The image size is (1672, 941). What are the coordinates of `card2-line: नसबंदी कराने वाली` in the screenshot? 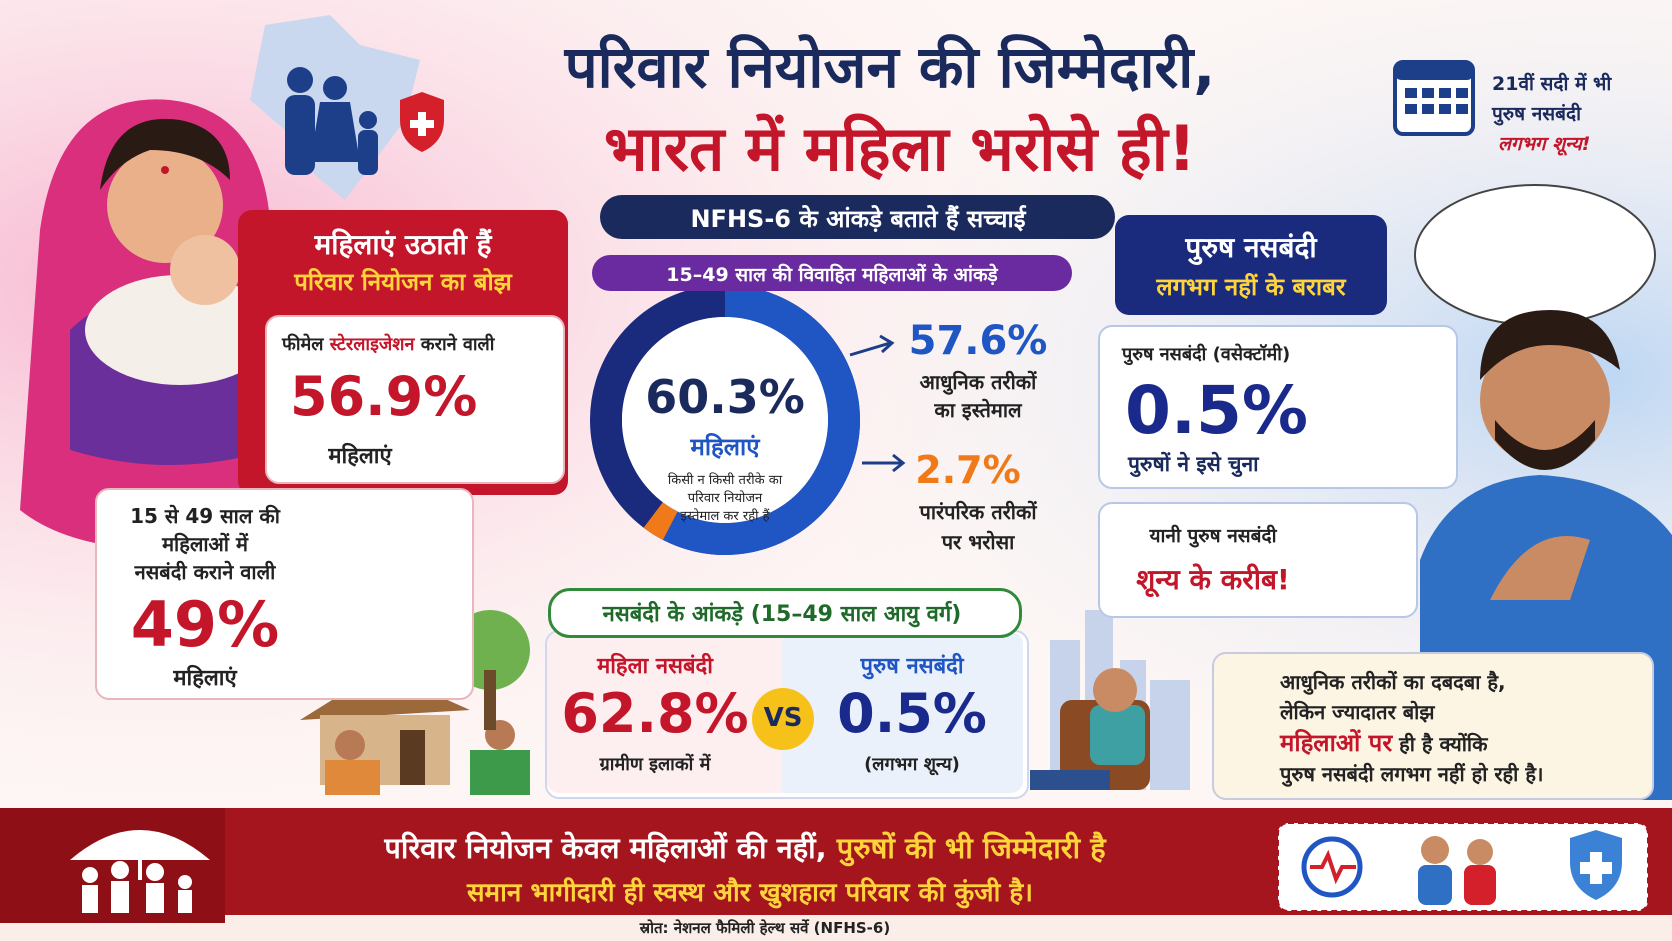 It's located at (205, 572).